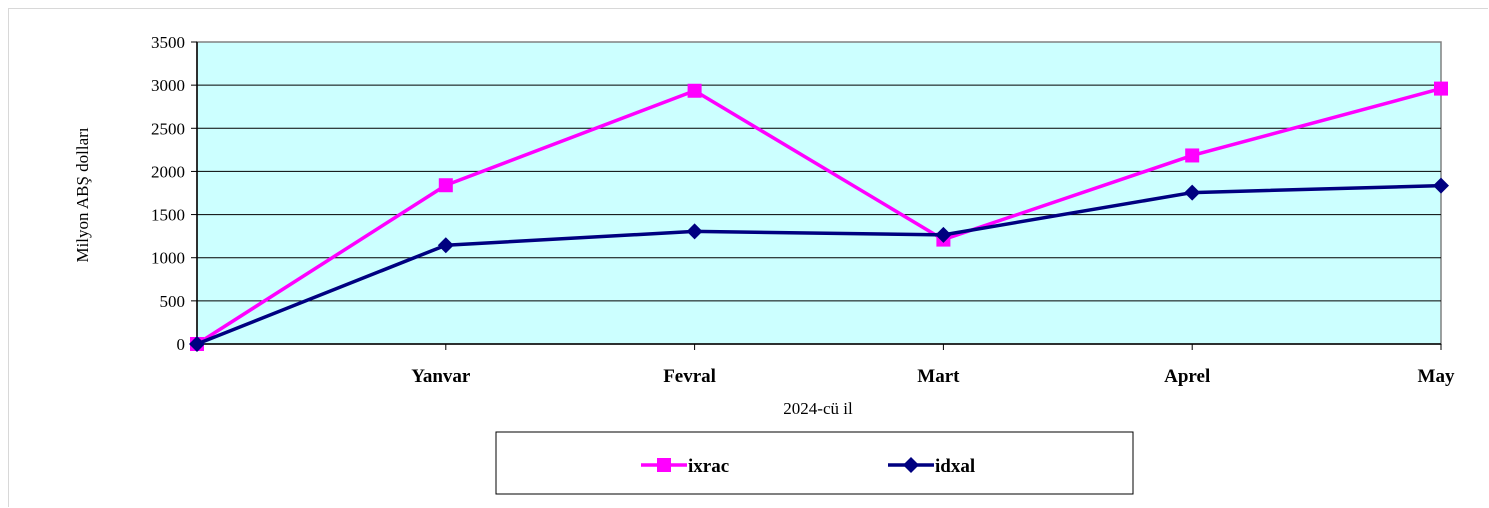 This screenshot has height=508, width=1489. I want to click on y-tick-label: 500, so click(173, 301).